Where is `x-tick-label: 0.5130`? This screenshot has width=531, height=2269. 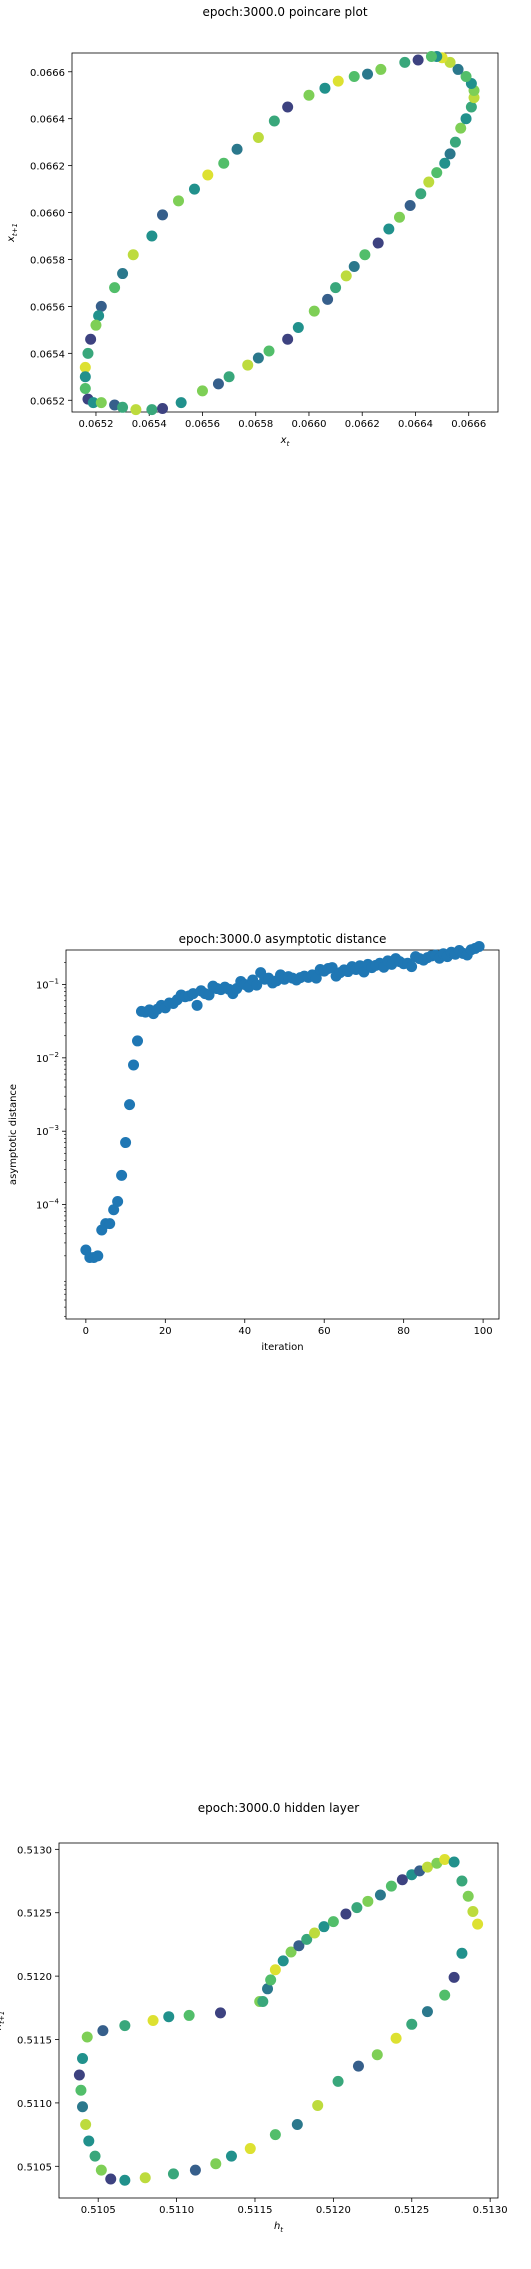
x-tick-label: 0.5130 is located at coordinates (490, 2210).